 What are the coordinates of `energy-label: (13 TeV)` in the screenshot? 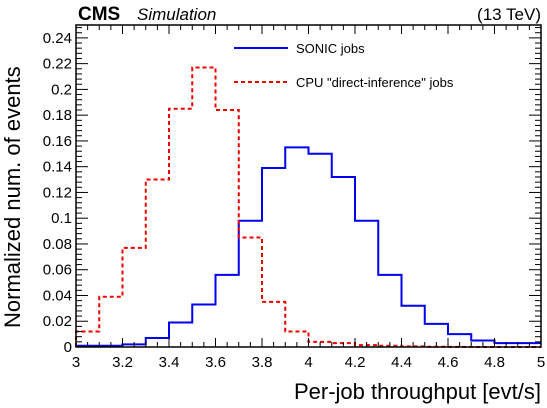 It's located at (509, 14).